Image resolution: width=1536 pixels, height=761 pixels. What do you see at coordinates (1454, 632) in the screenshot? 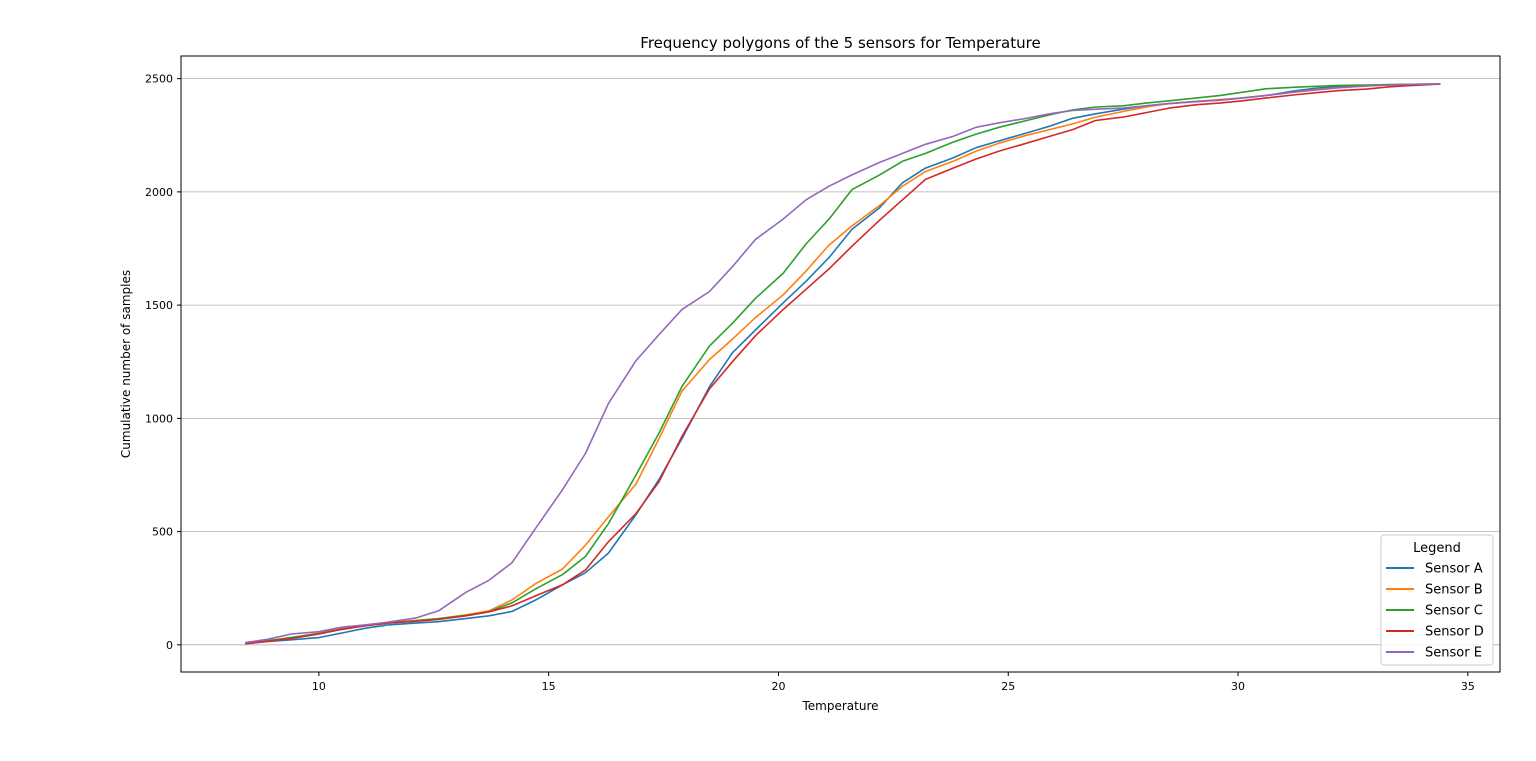
I see `legend-label: Sensor D` at bounding box center [1454, 632].